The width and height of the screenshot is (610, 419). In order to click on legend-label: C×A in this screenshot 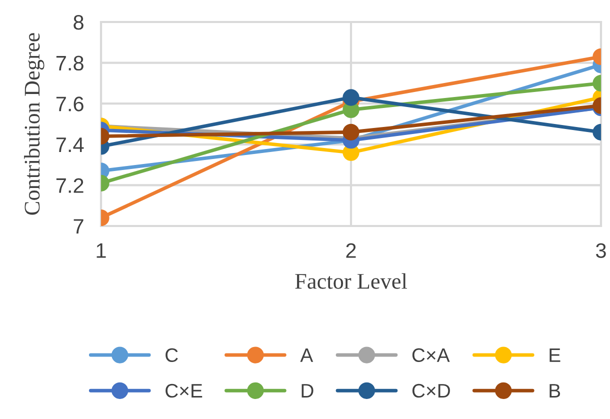, I will do `click(431, 355)`.